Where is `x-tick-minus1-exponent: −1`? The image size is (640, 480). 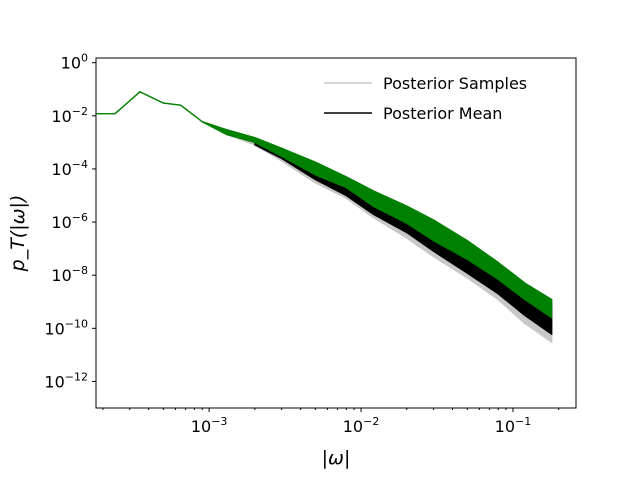
x-tick-minus1-exponent: −1 is located at coordinates (523, 421).